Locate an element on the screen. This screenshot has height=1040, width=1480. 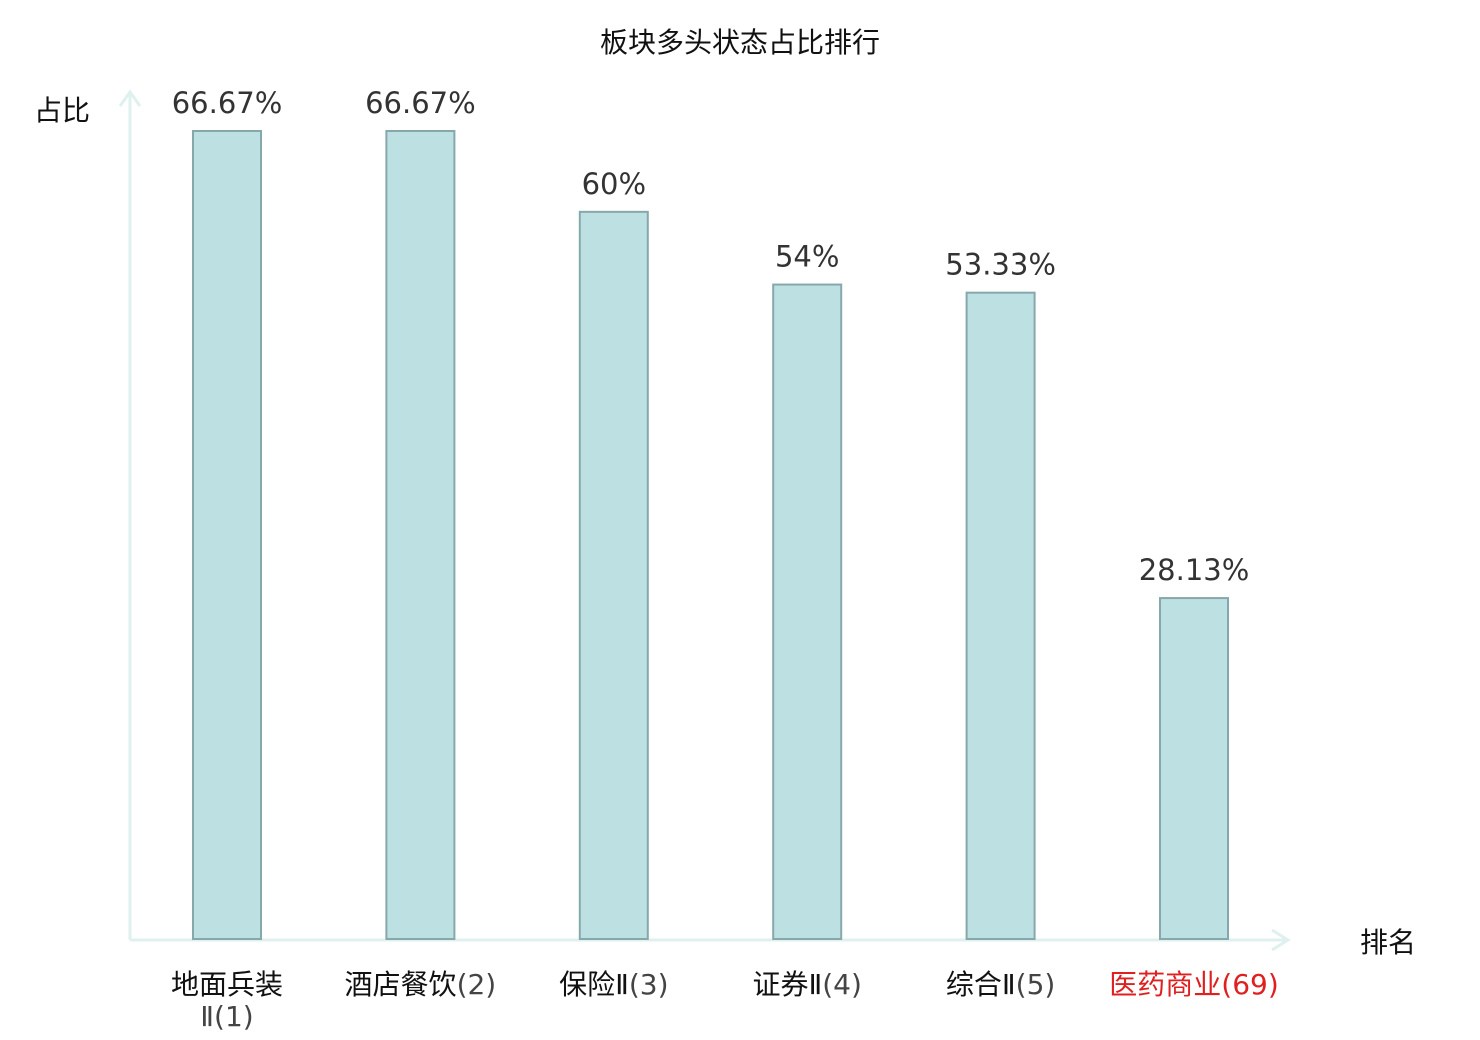
category-label: 医药商业(69) is located at coordinates (1194, 984).